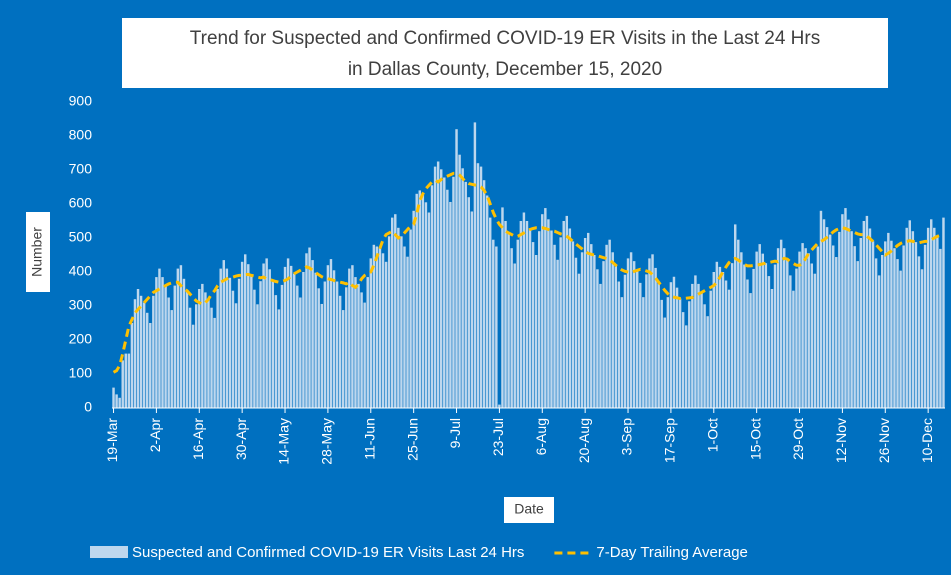  Describe the element at coordinates (505, 69) in the screenshot. I see `chart-title: in Dallas County, December 15, 2020` at that location.